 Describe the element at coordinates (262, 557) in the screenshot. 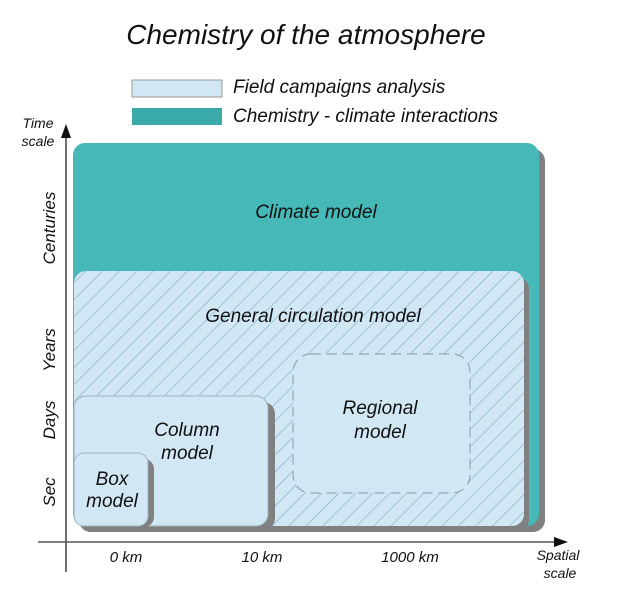

I see `x-tick-10km: 10 km` at that location.